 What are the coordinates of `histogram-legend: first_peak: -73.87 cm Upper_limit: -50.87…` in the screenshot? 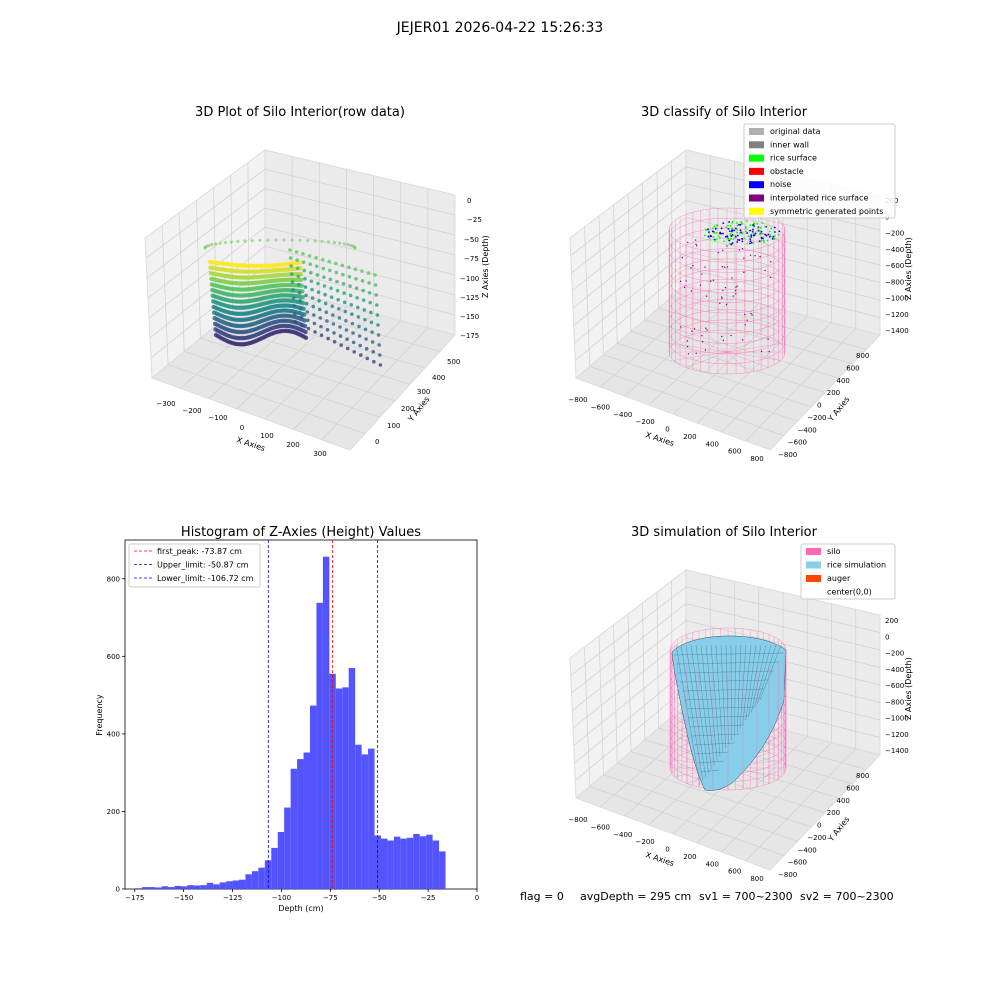 It's located at (194, 565).